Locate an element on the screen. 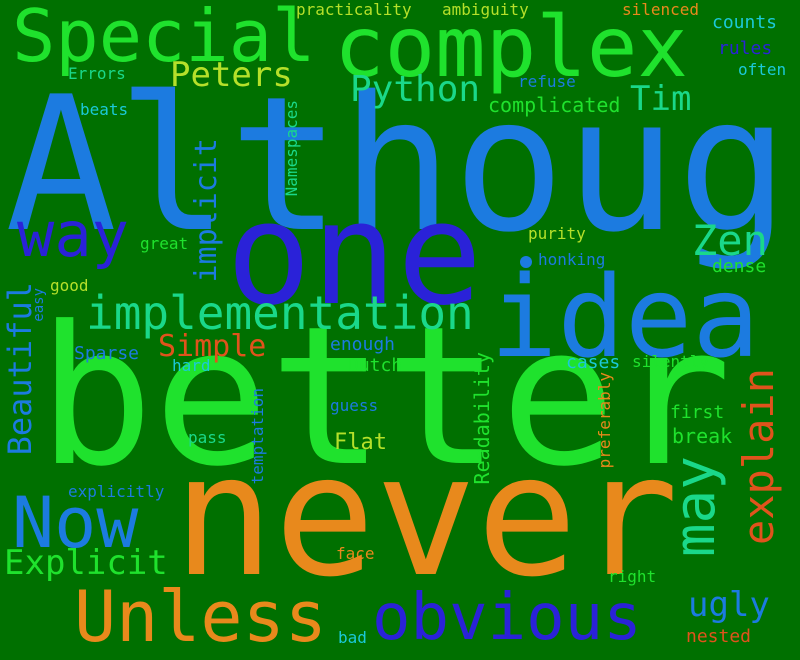  word-simple: Simple is located at coordinates (212, 346).